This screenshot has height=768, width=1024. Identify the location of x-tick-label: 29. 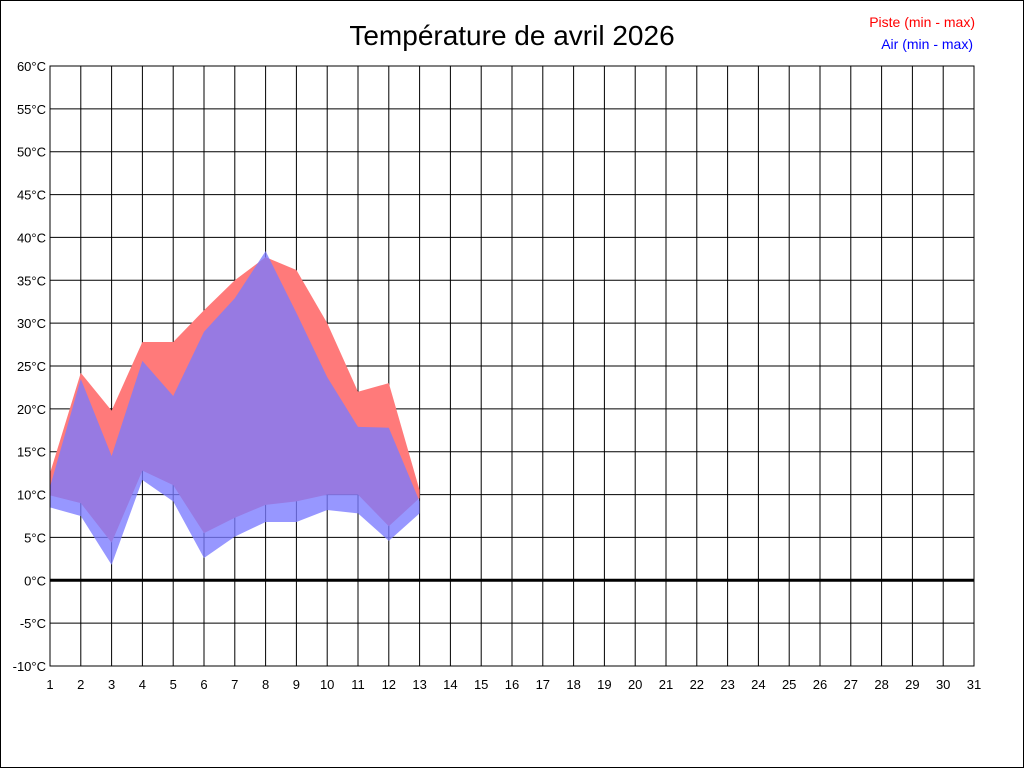
(912, 684).